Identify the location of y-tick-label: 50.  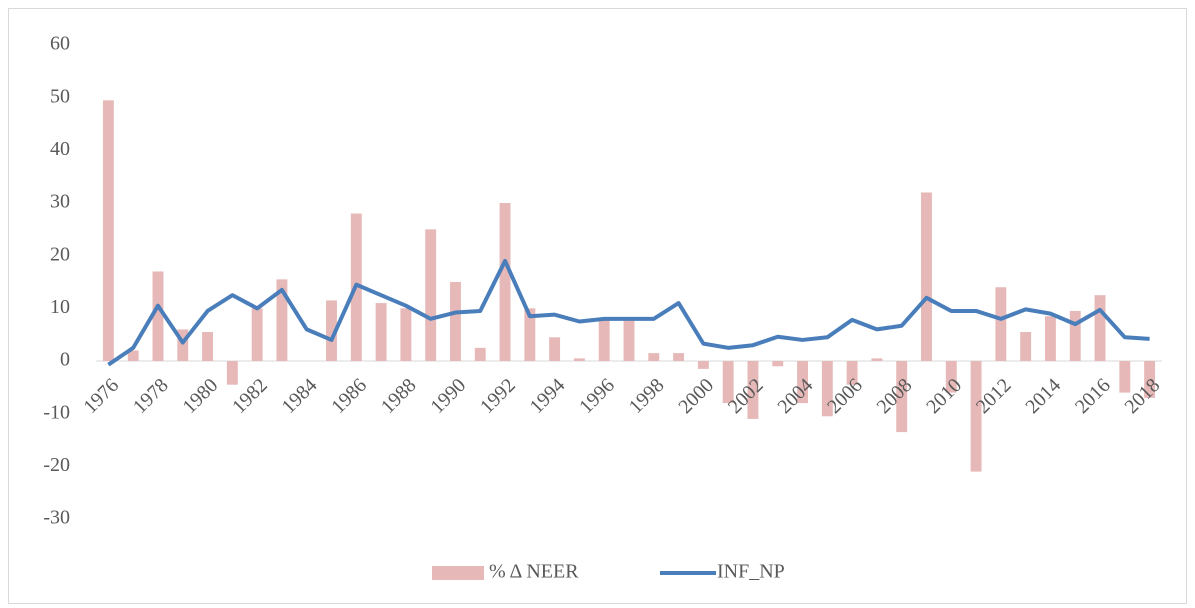
(60, 96).